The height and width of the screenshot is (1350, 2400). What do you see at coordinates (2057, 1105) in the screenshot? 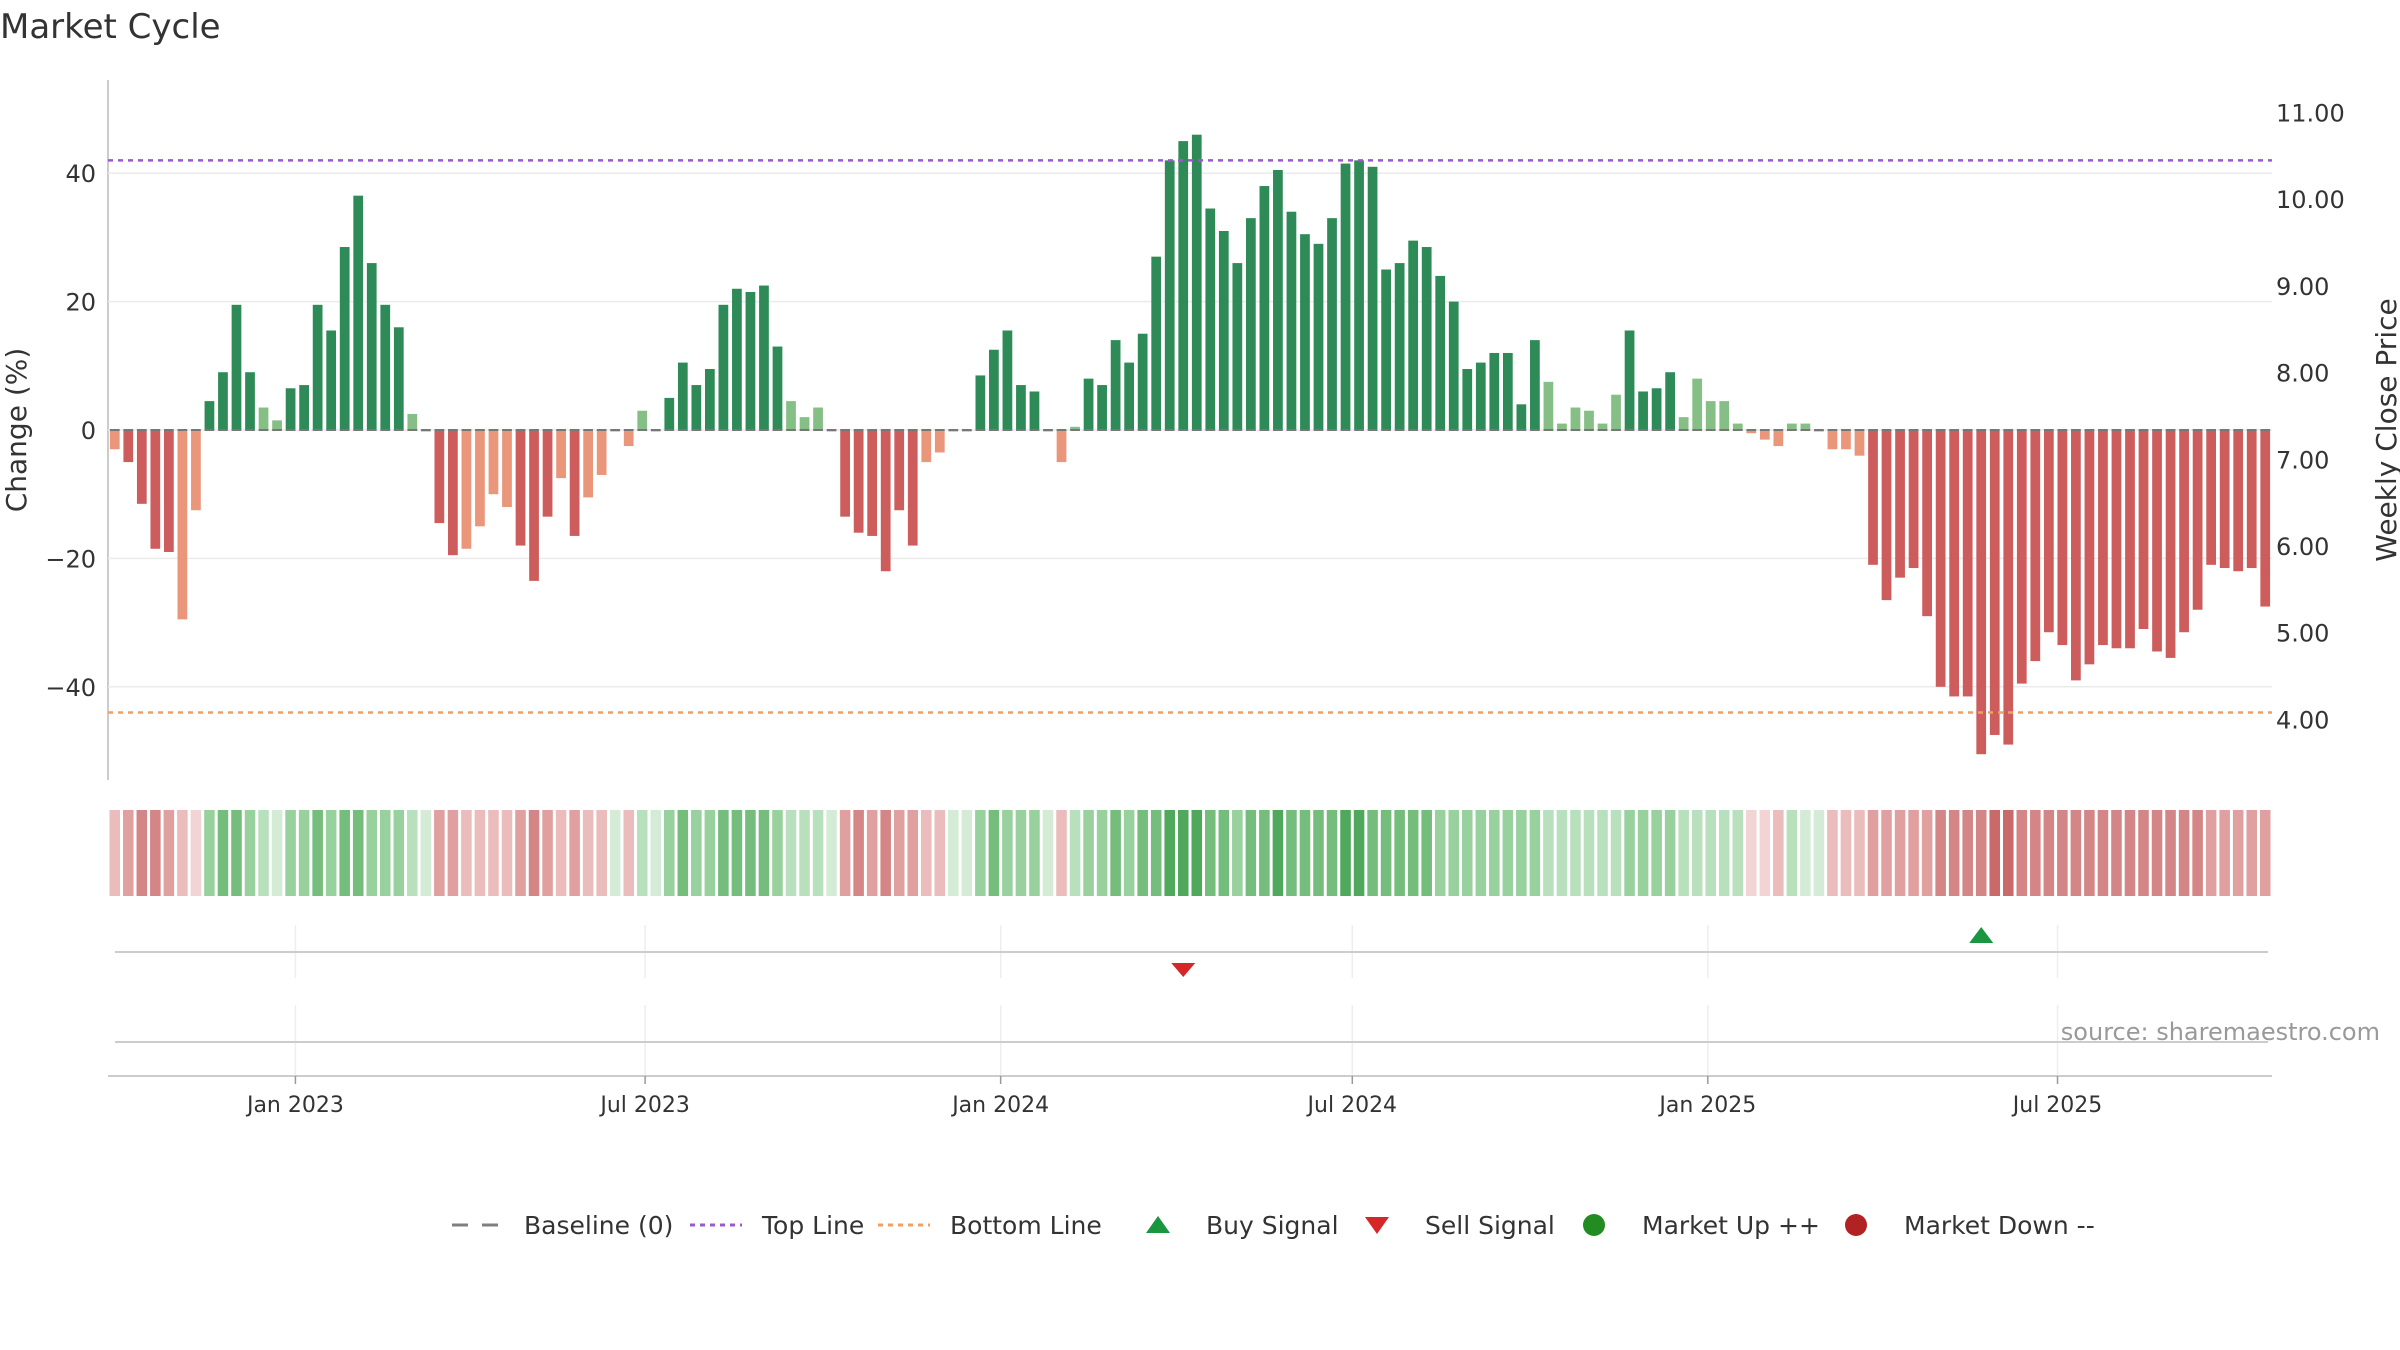
I see `x-tick-label: Jul 2025` at bounding box center [2057, 1105].